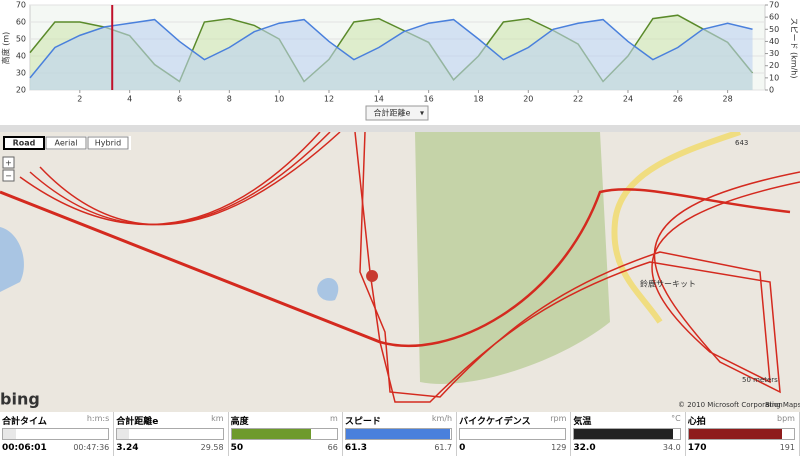  Describe the element at coordinates (774, 77) in the screenshot. I see `y2-tick-label: 10` at that location.